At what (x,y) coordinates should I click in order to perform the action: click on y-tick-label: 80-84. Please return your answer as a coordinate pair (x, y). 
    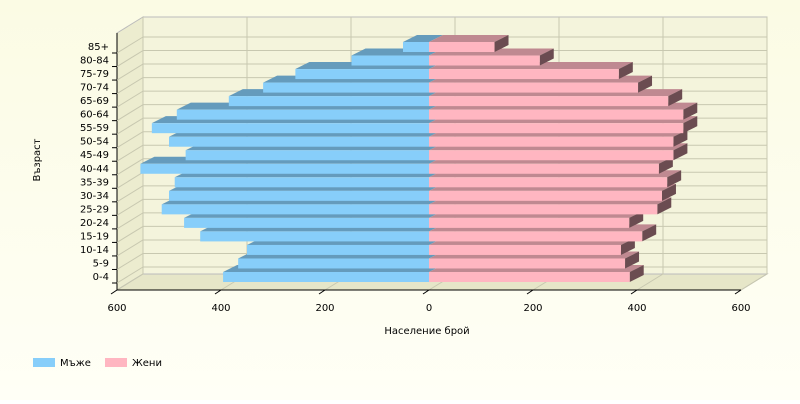
    Looking at the image, I should click on (94, 61).